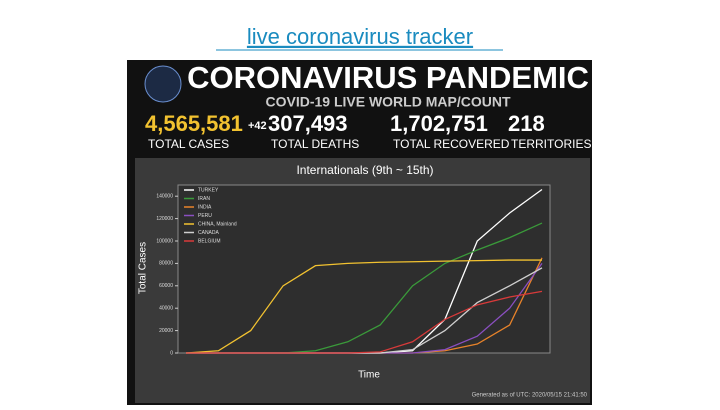  I want to click on stat-label: TOTAL CASES, so click(188, 144).